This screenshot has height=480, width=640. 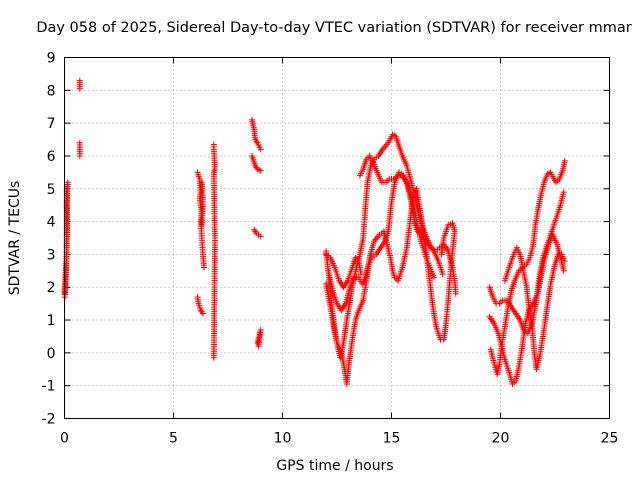 I want to click on y-tick-label: 5, so click(x=51, y=190).